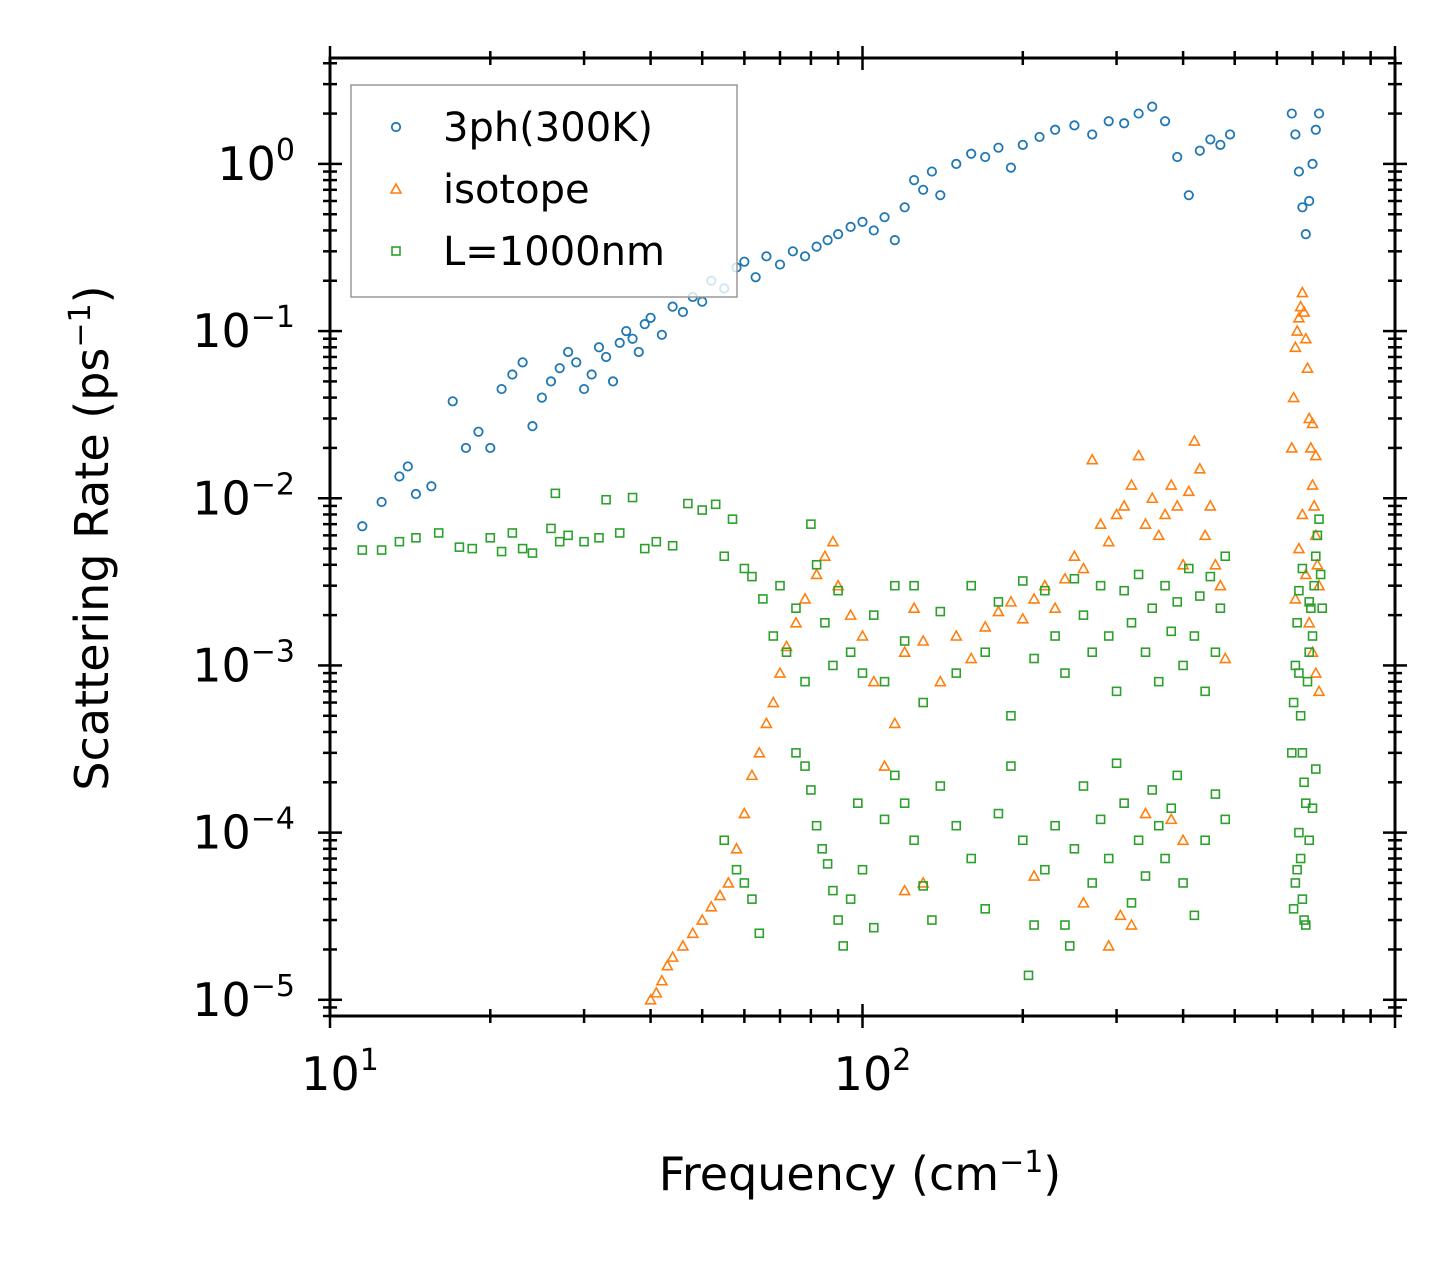  What do you see at coordinates (396, 127) in the screenshot?
I see `legend-circle-icon` at bounding box center [396, 127].